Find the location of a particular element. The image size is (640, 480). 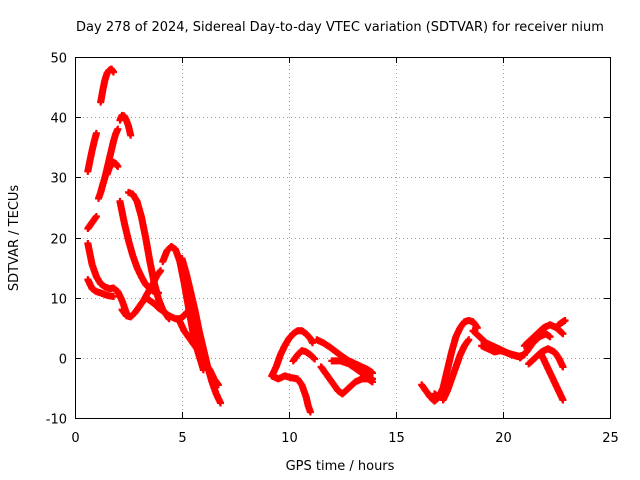

x-tick-label: 5 is located at coordinates (182, 438).